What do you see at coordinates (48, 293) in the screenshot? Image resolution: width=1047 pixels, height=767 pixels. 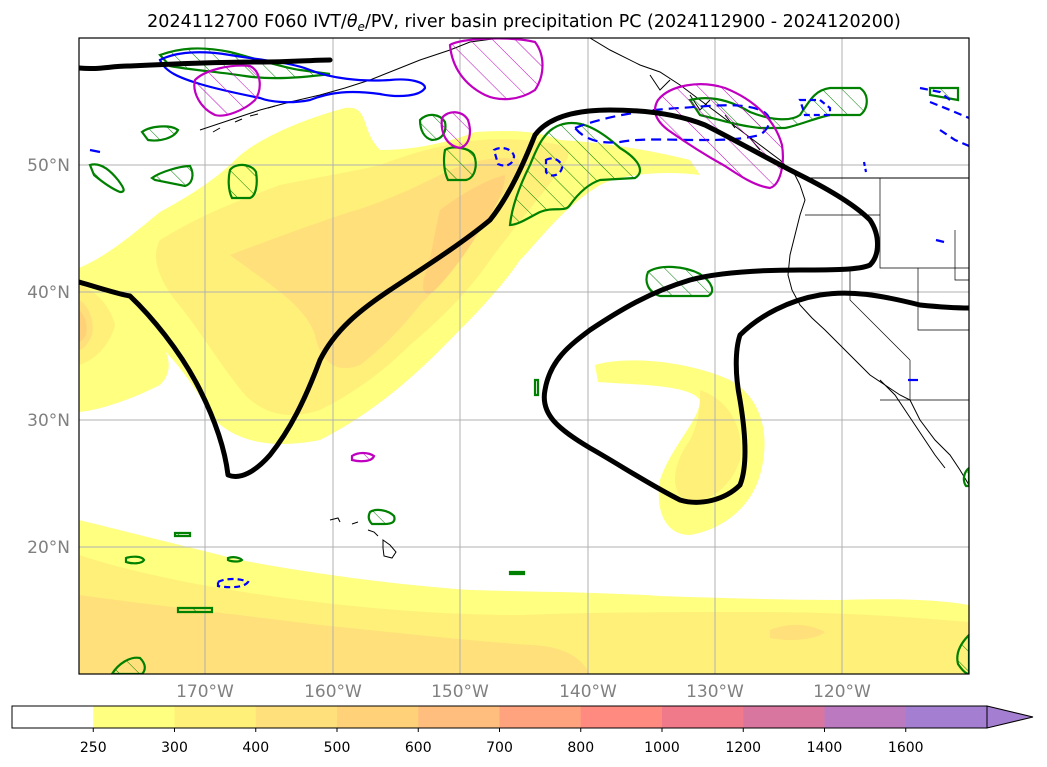 I see `lat-label: 40°N` at bounding box center [48, 293].